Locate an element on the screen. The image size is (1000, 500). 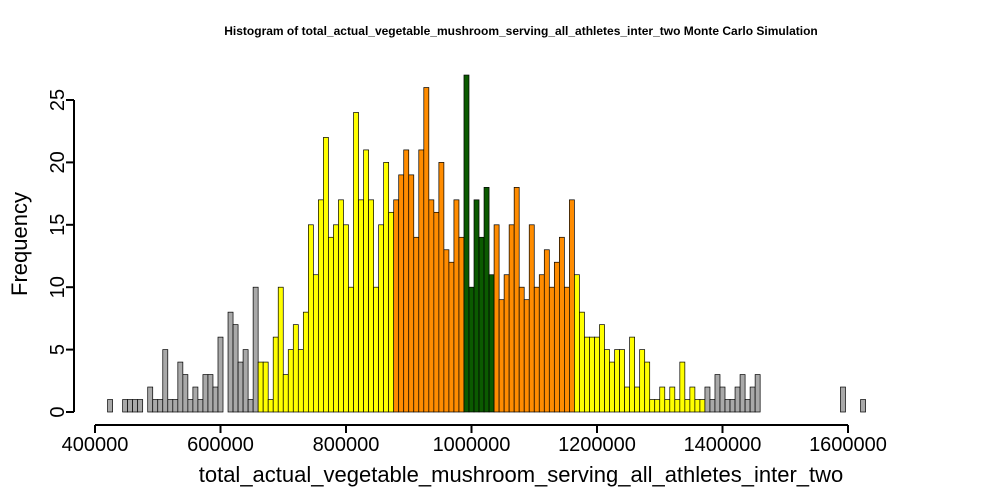
x-tick-label: 1000000 is located at coordinates (472, 445).